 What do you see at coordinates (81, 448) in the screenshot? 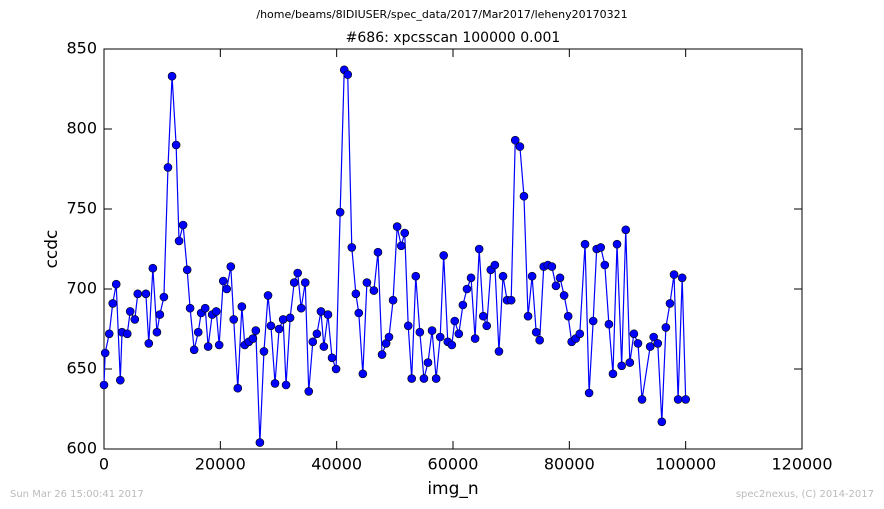
I see `y-tick-label: 600` at bounding box center [81, 448].